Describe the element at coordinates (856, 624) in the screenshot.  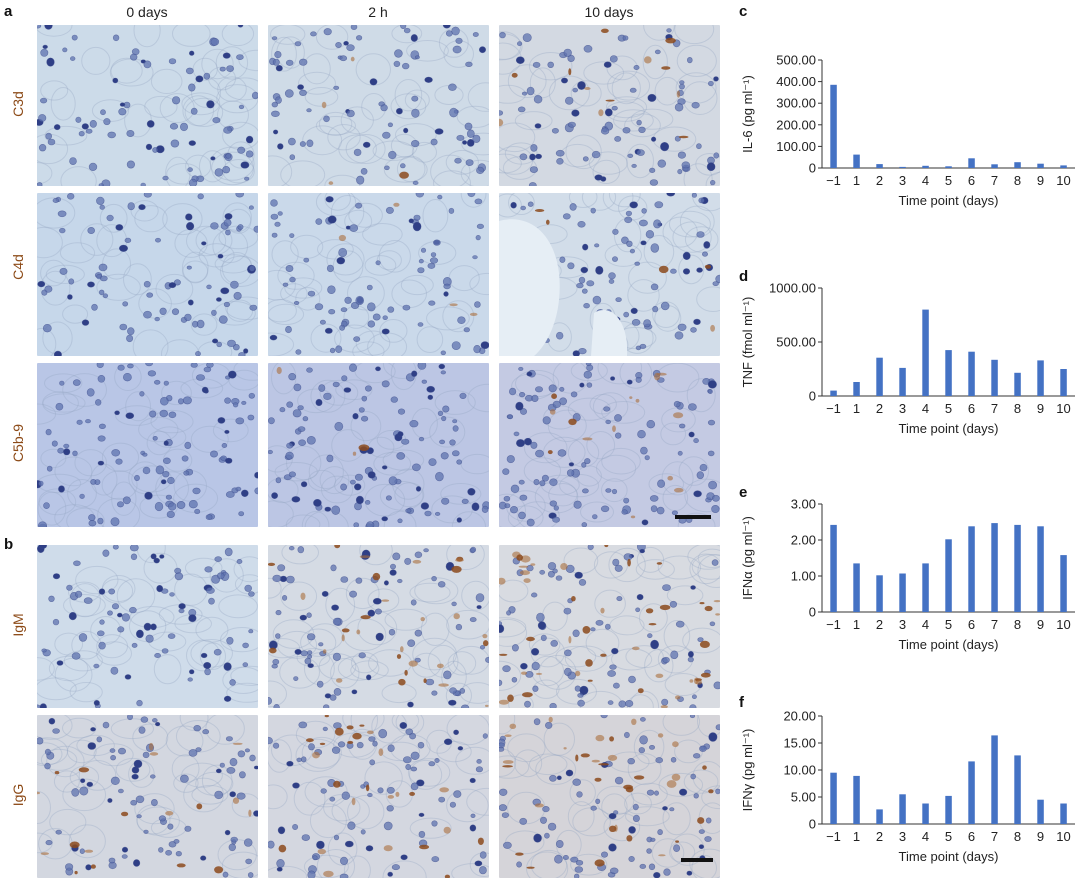
I see `chart-e-x-tick-label: 1` at that location.